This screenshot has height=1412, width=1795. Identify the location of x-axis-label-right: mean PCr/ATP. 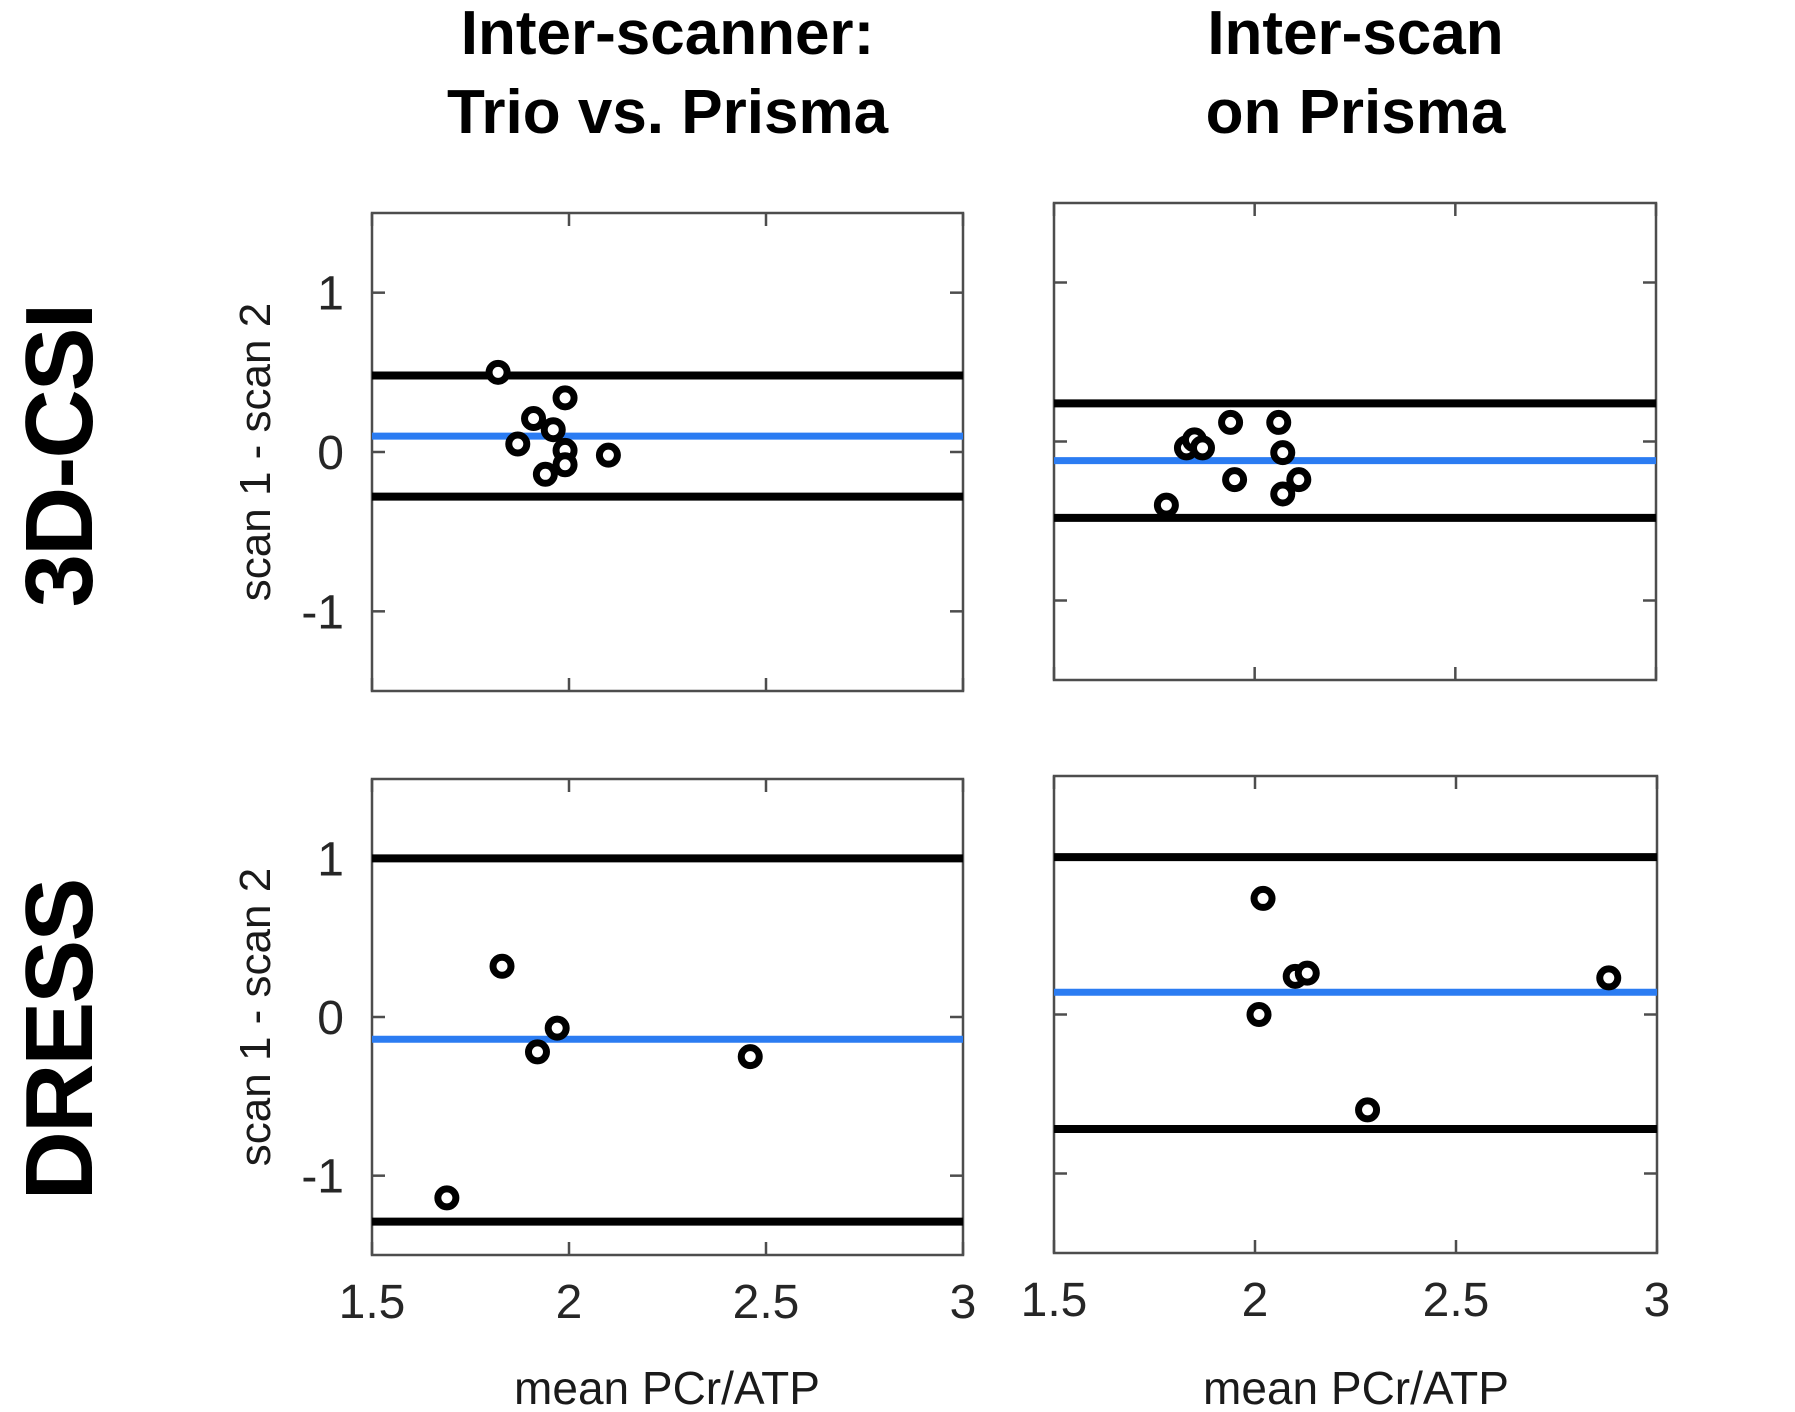
(1356, 1387).